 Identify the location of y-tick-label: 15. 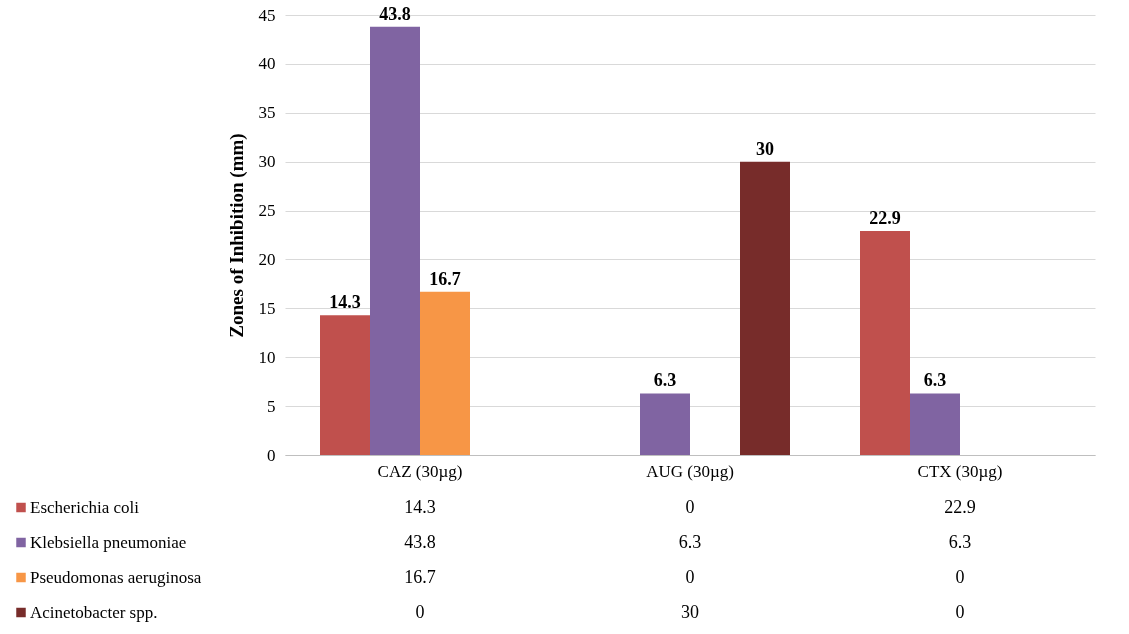
(267, 308).